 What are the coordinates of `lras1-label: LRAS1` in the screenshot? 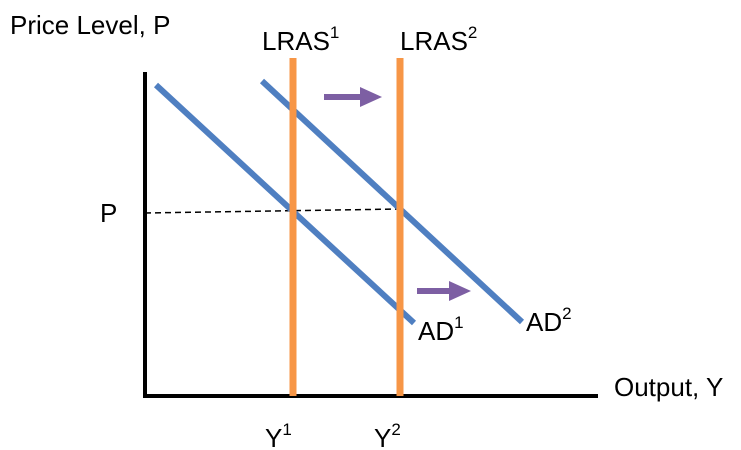 It's located at (300, 39).